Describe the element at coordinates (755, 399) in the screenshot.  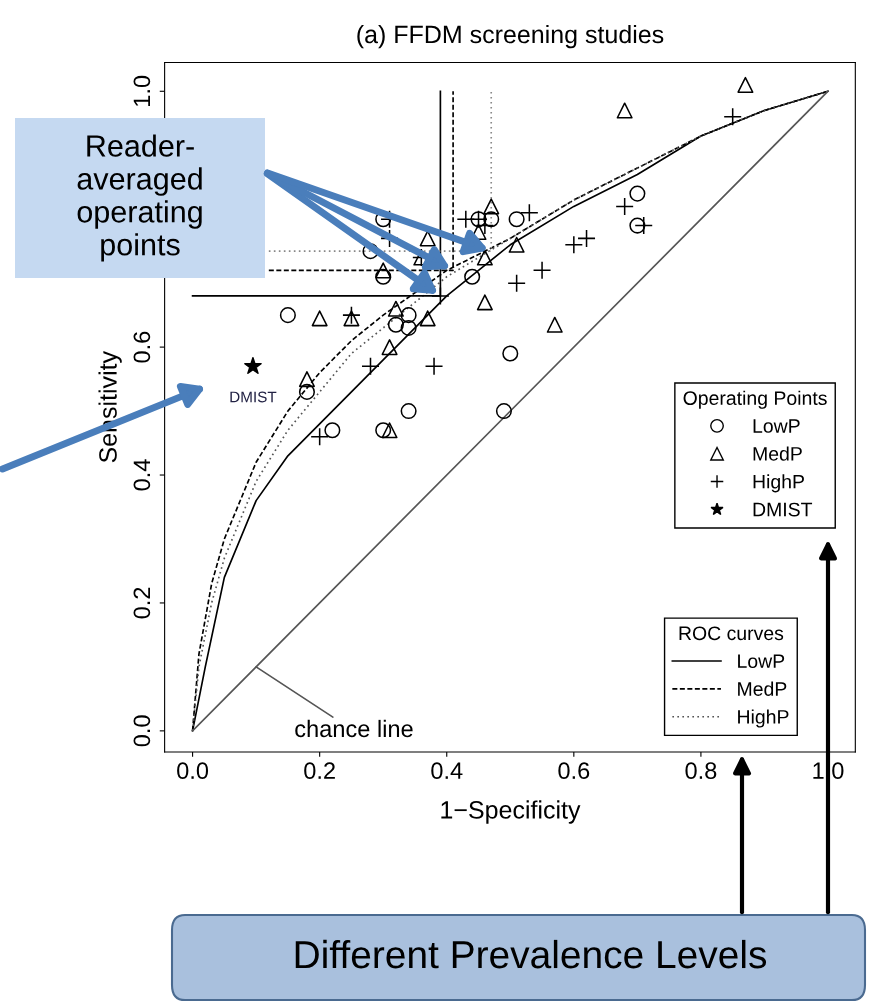
I see `text: Operating Points` at that location.